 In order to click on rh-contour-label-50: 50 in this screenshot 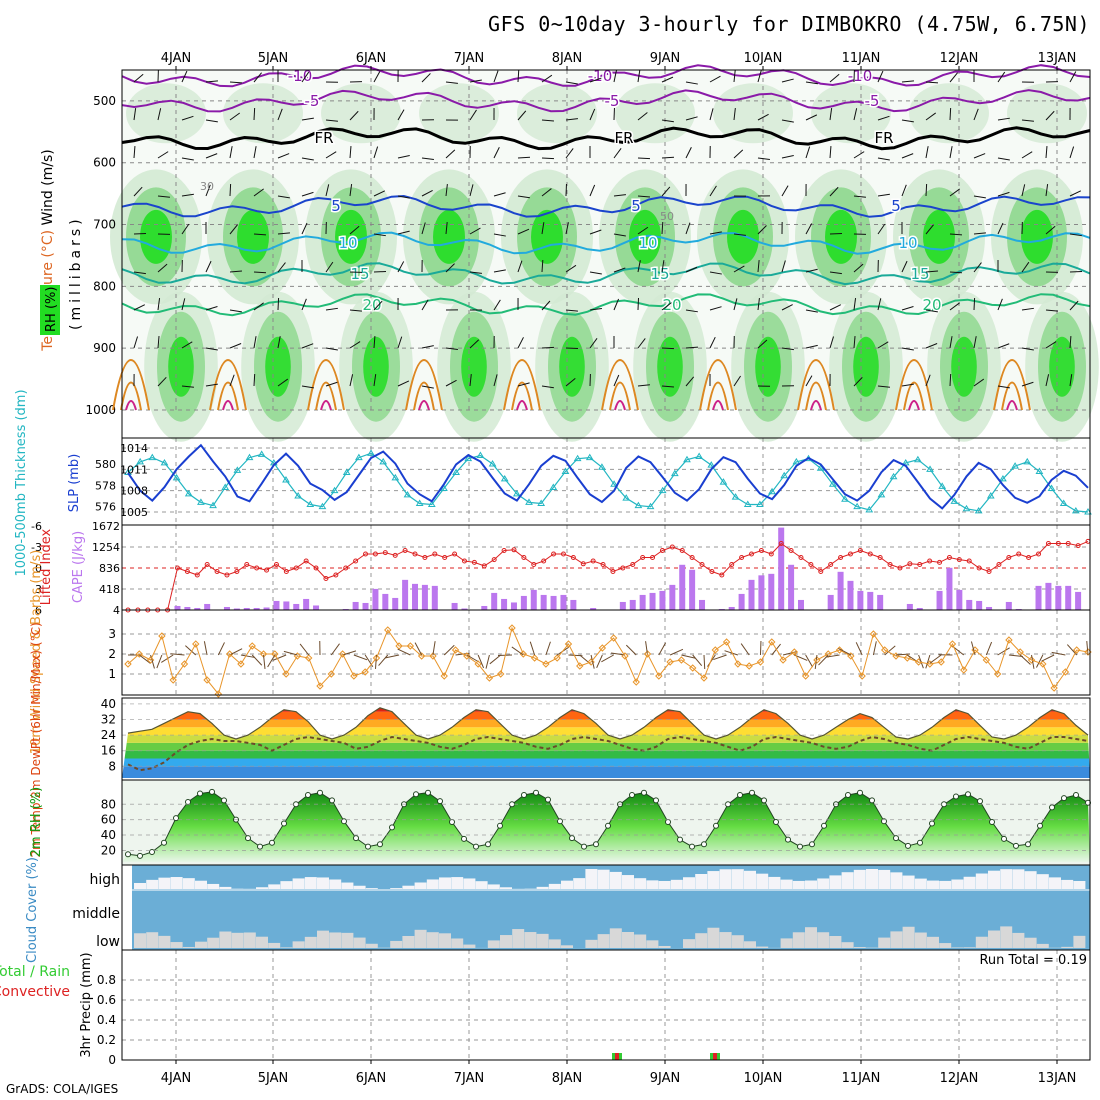, I will do `click(667, 216)`.